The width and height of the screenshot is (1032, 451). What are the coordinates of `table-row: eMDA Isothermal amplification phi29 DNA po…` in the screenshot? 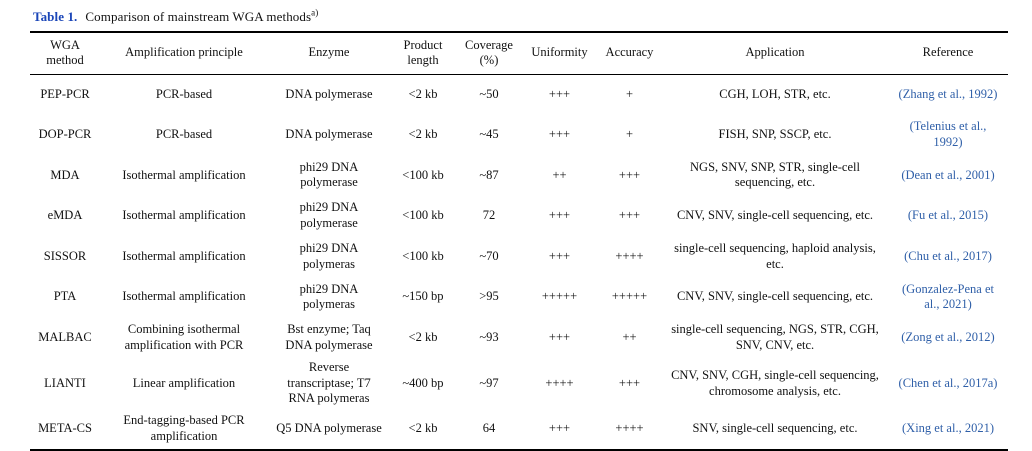 It's located at (519, 216).